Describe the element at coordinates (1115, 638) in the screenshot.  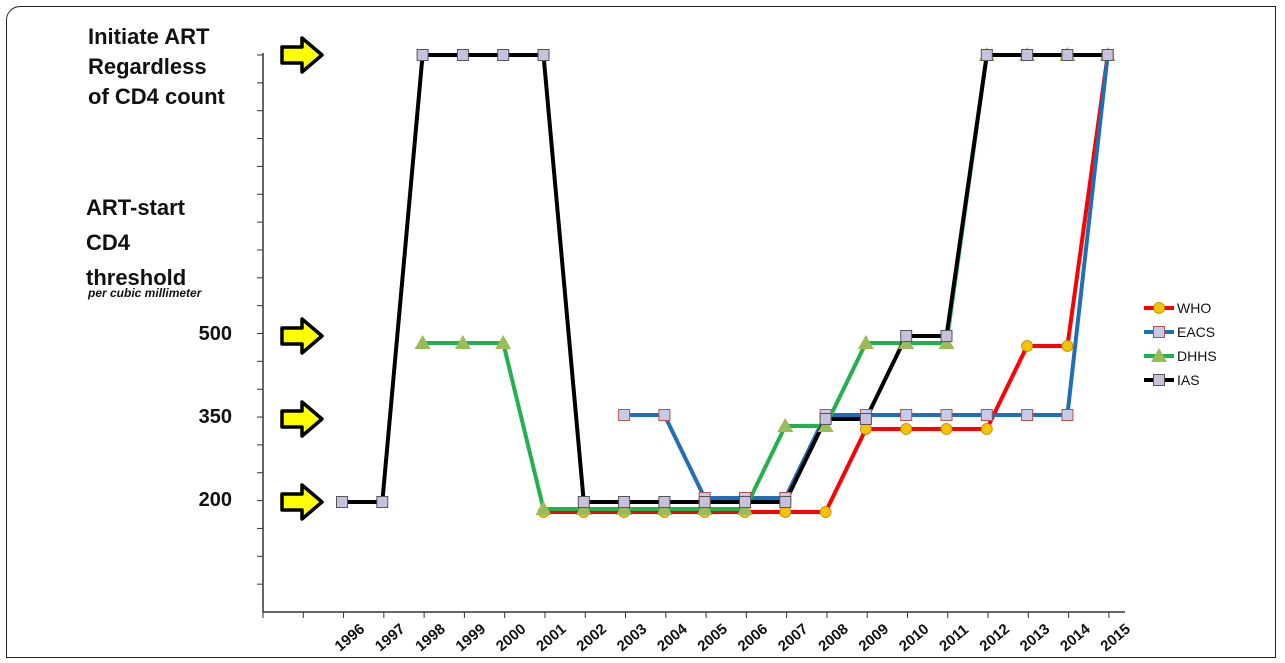
I see `x-tick-label: 2015` at that location.